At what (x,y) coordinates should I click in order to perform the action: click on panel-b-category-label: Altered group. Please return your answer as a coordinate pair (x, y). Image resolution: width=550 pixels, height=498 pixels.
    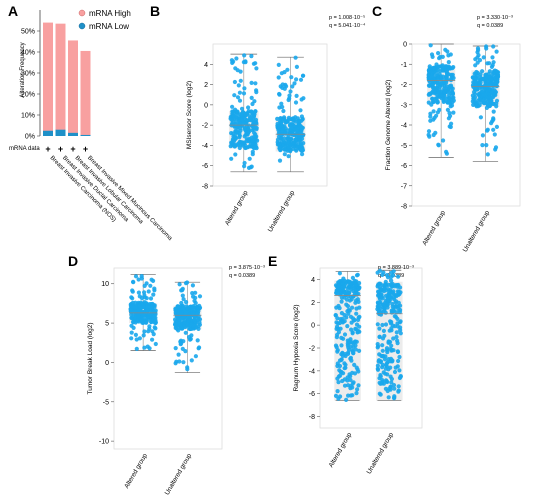
    Looking at the image, I should click on (237, 208).